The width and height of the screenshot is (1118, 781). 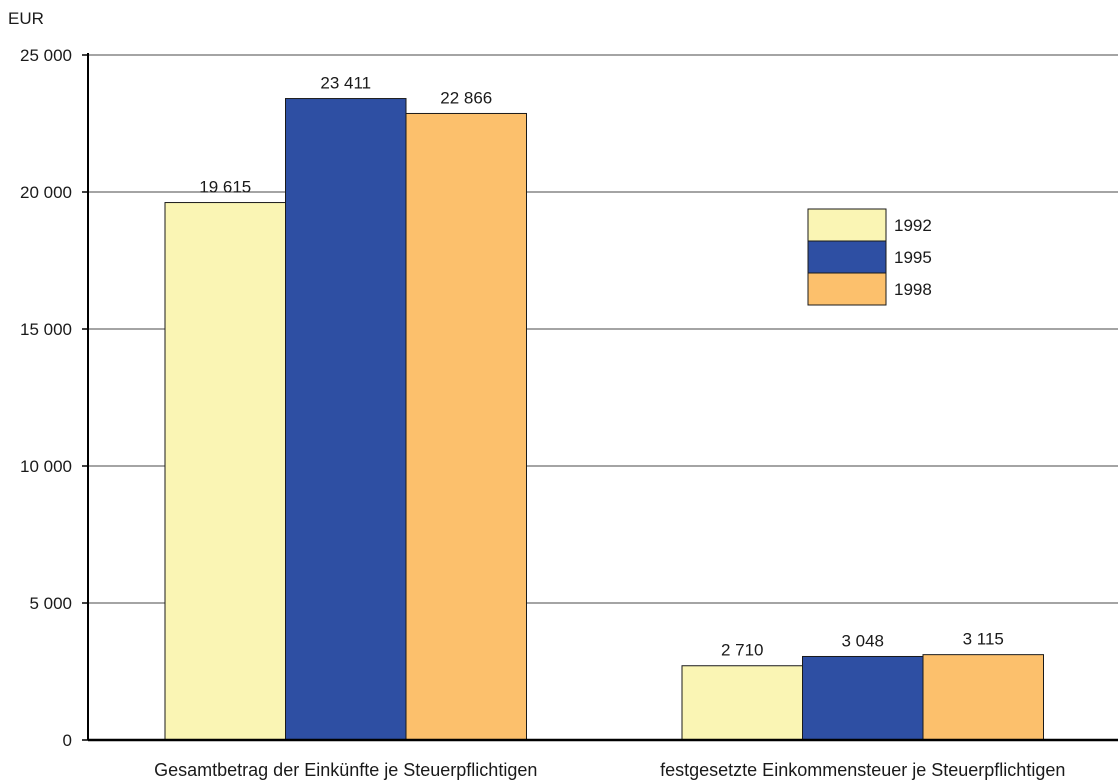 What do you see at coordinates (913, 225) in the screenshot?
I see `legend-label-1992: 1992` at bounding box center [913, 225].